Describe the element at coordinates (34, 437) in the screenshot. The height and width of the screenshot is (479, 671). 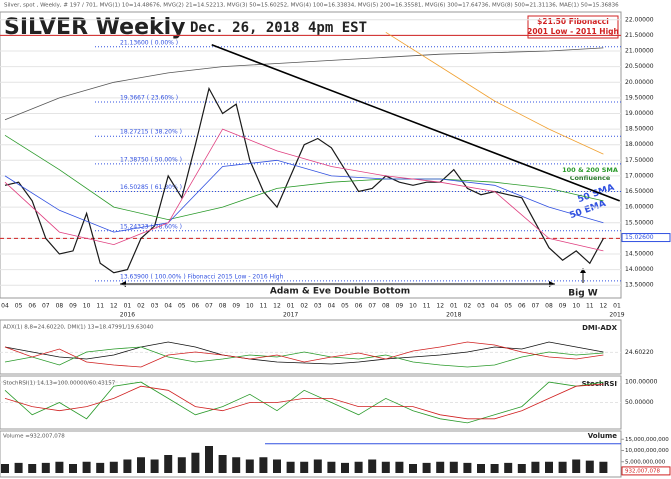
I see `panel-title: Volume =932,007,078` at that location.